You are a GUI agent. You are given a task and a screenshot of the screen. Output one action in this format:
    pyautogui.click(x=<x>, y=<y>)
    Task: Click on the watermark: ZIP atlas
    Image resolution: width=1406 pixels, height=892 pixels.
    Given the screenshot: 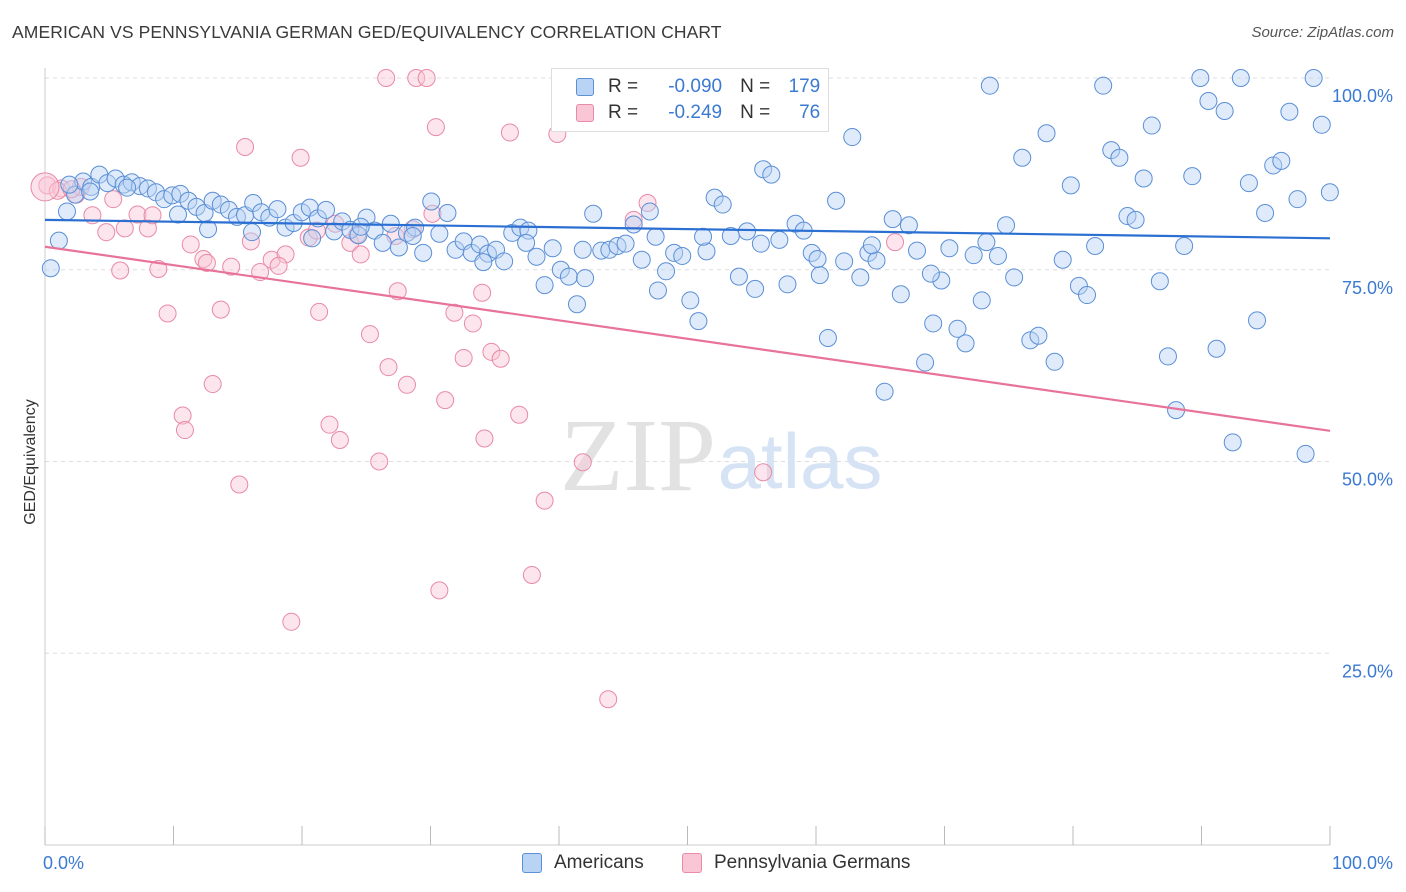 What is the action you would take?
    pyautogui.click(x=721, y=455)
    